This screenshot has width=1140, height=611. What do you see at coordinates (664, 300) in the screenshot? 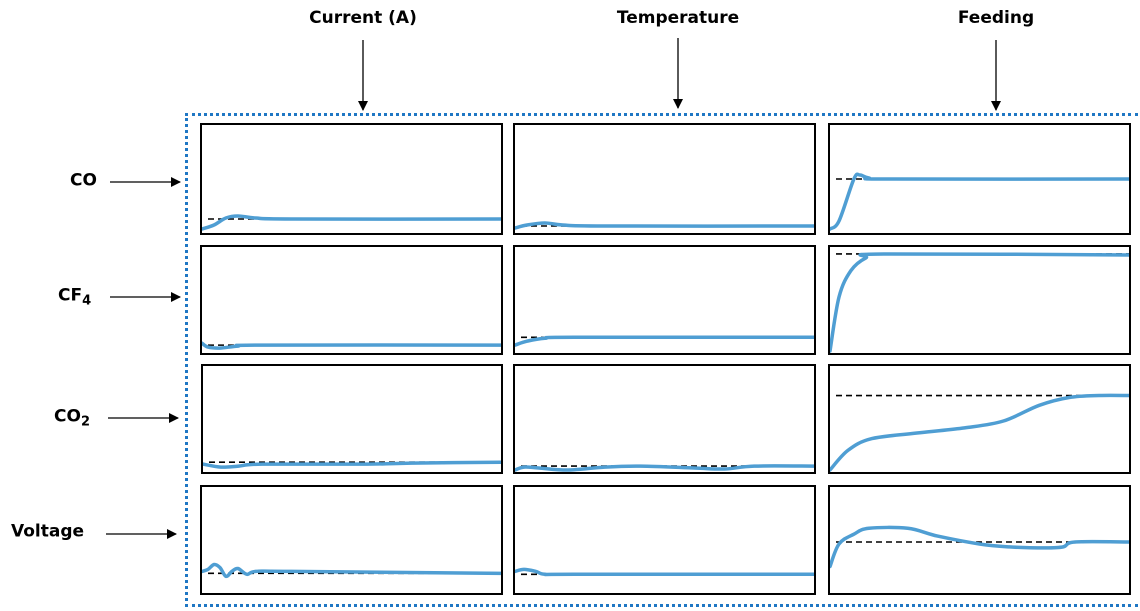
I see `panel-cf4-temperature` at bounding box center [664, 300].